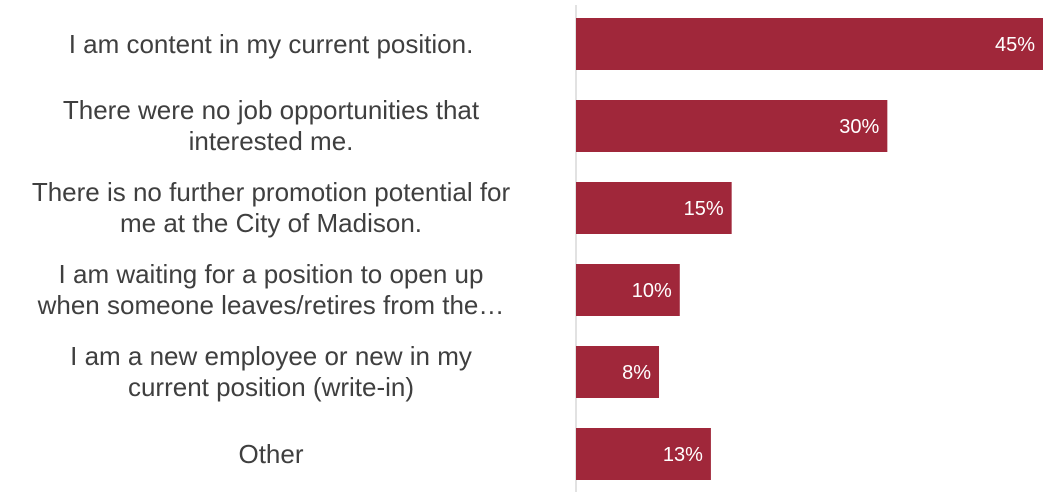 This screenshot has height=495, width=1049. What do you see at coordinates (271, 141) in the screenshot?
I see `category-label-line: interested me.` at bounding box center [271, 141].